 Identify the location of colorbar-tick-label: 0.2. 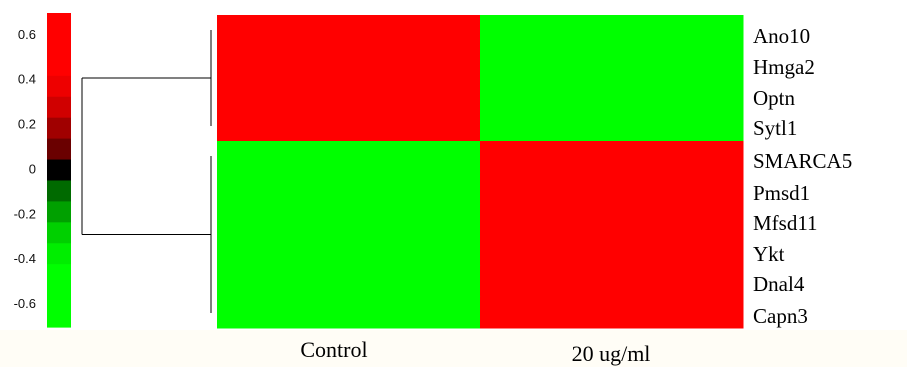
(27, 124).